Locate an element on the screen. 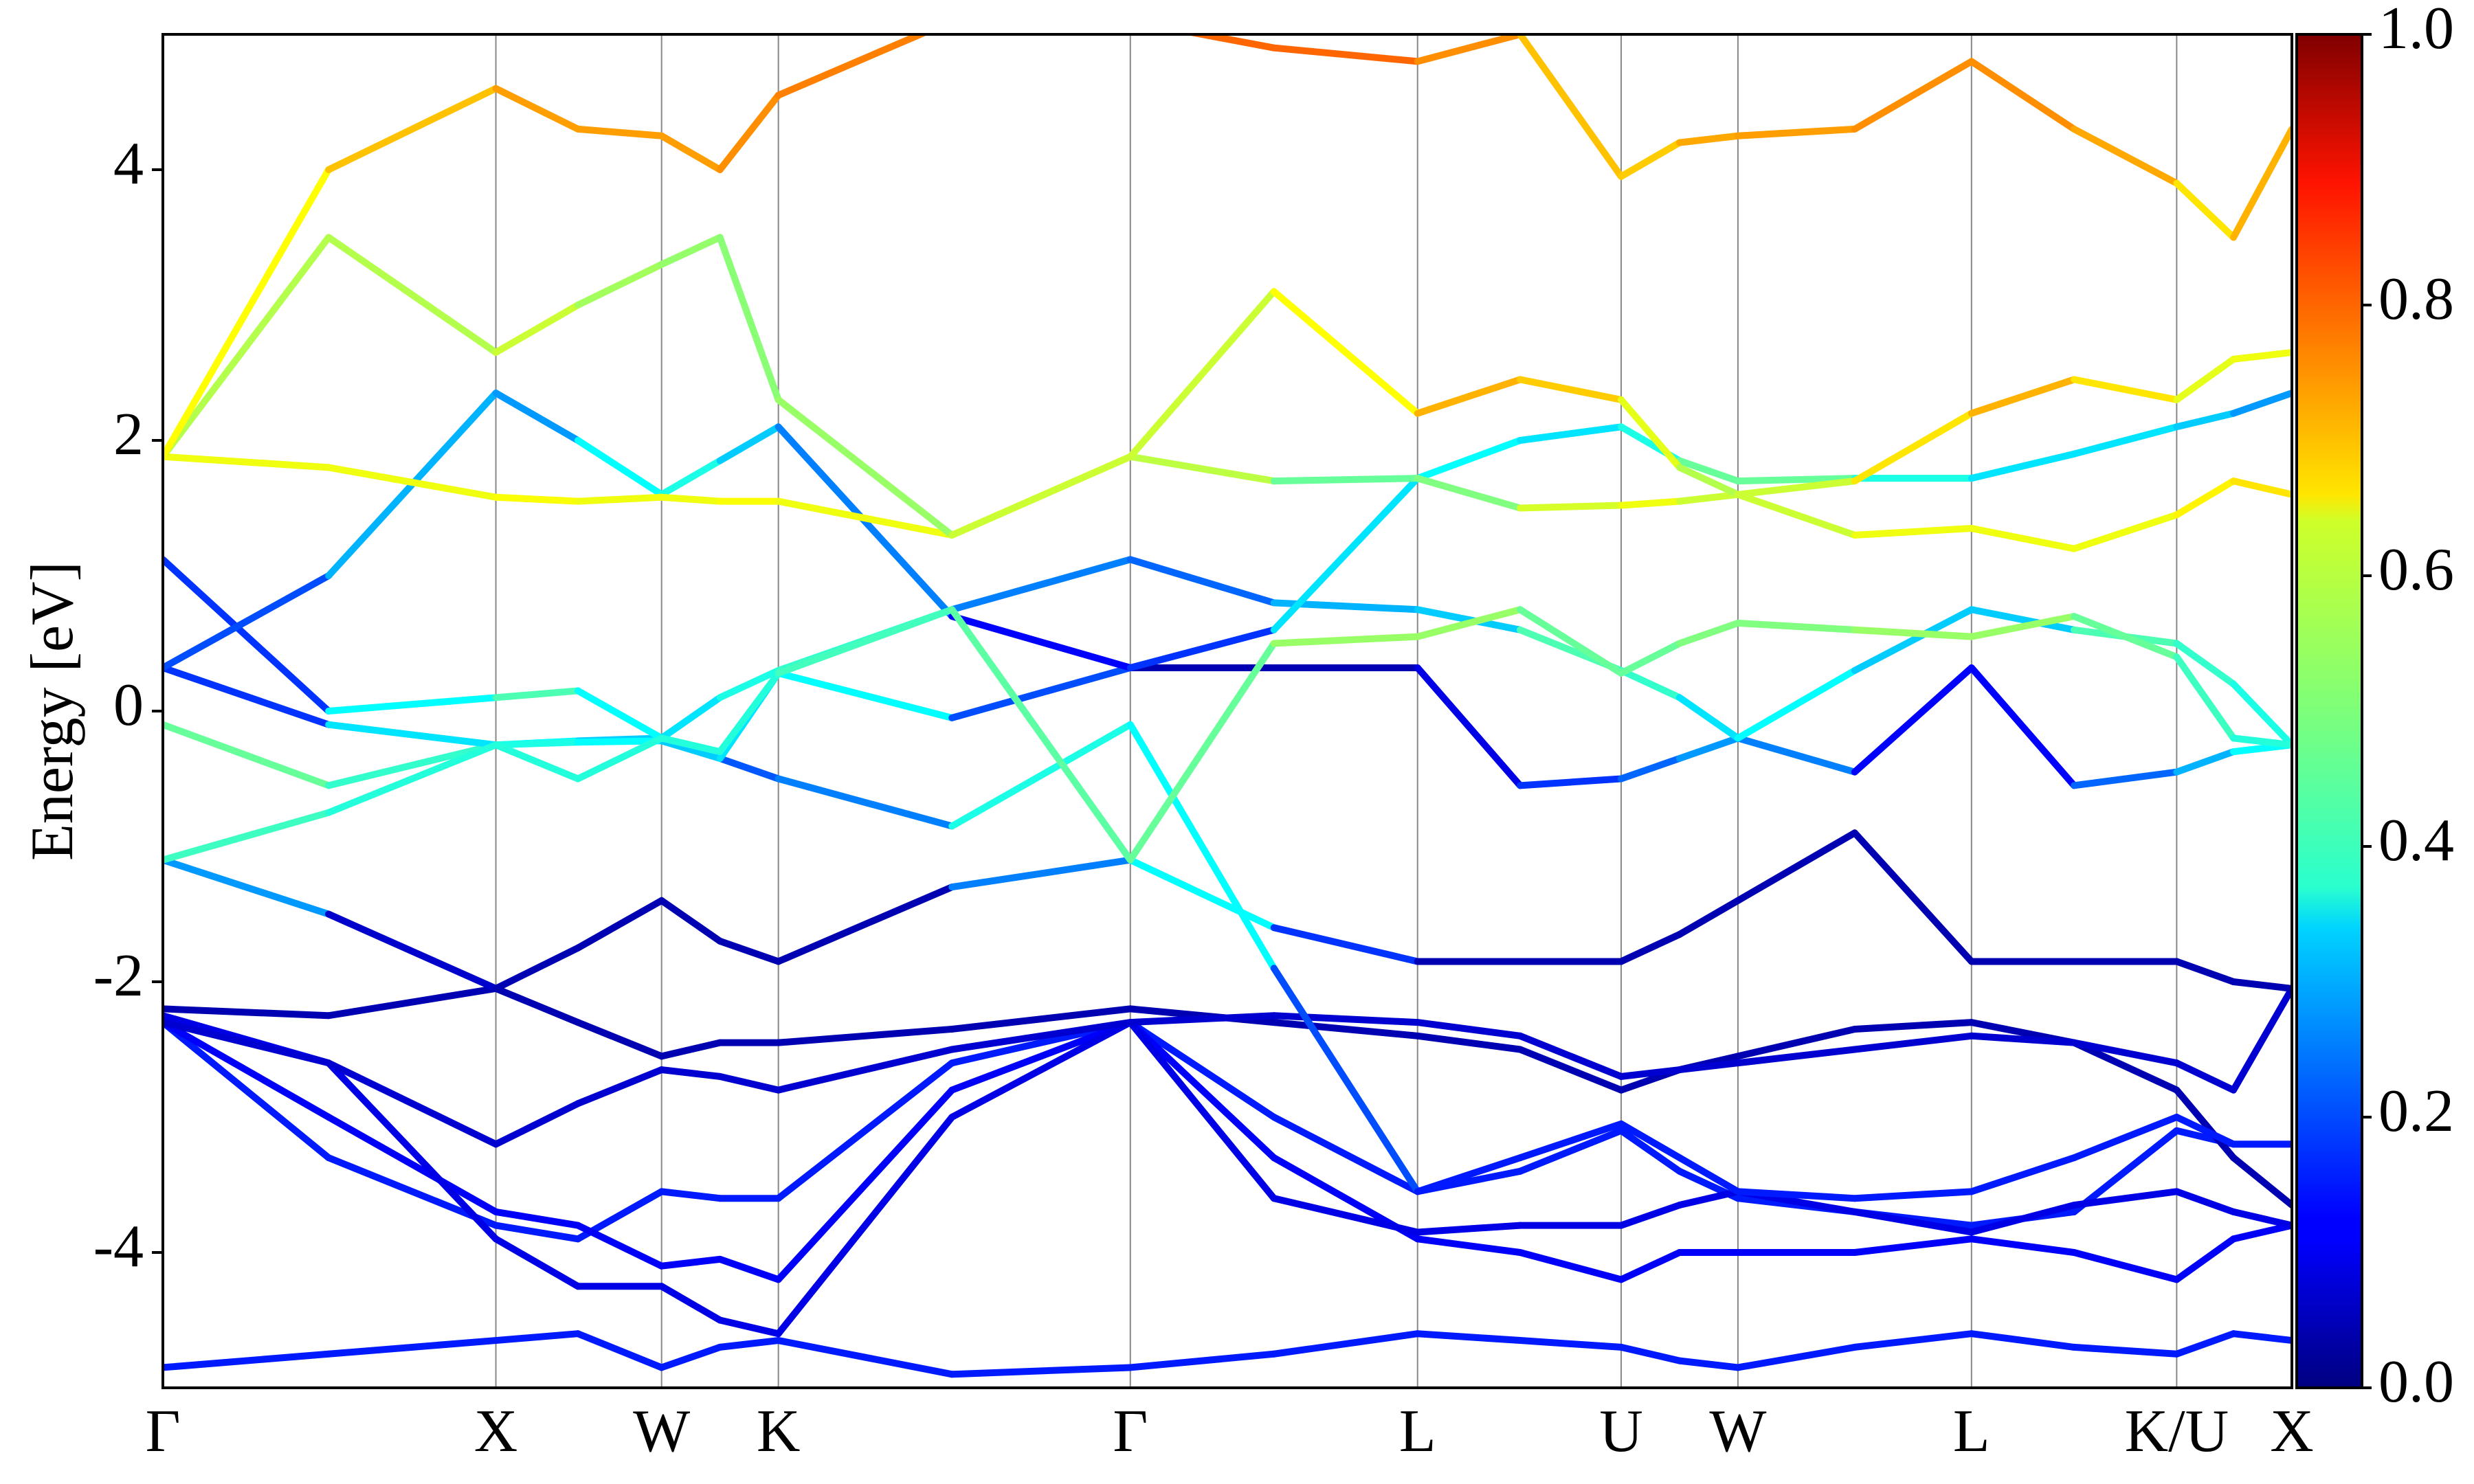  colorbar-tick-label: 0.2 is located at coordinates (2416, 1111).